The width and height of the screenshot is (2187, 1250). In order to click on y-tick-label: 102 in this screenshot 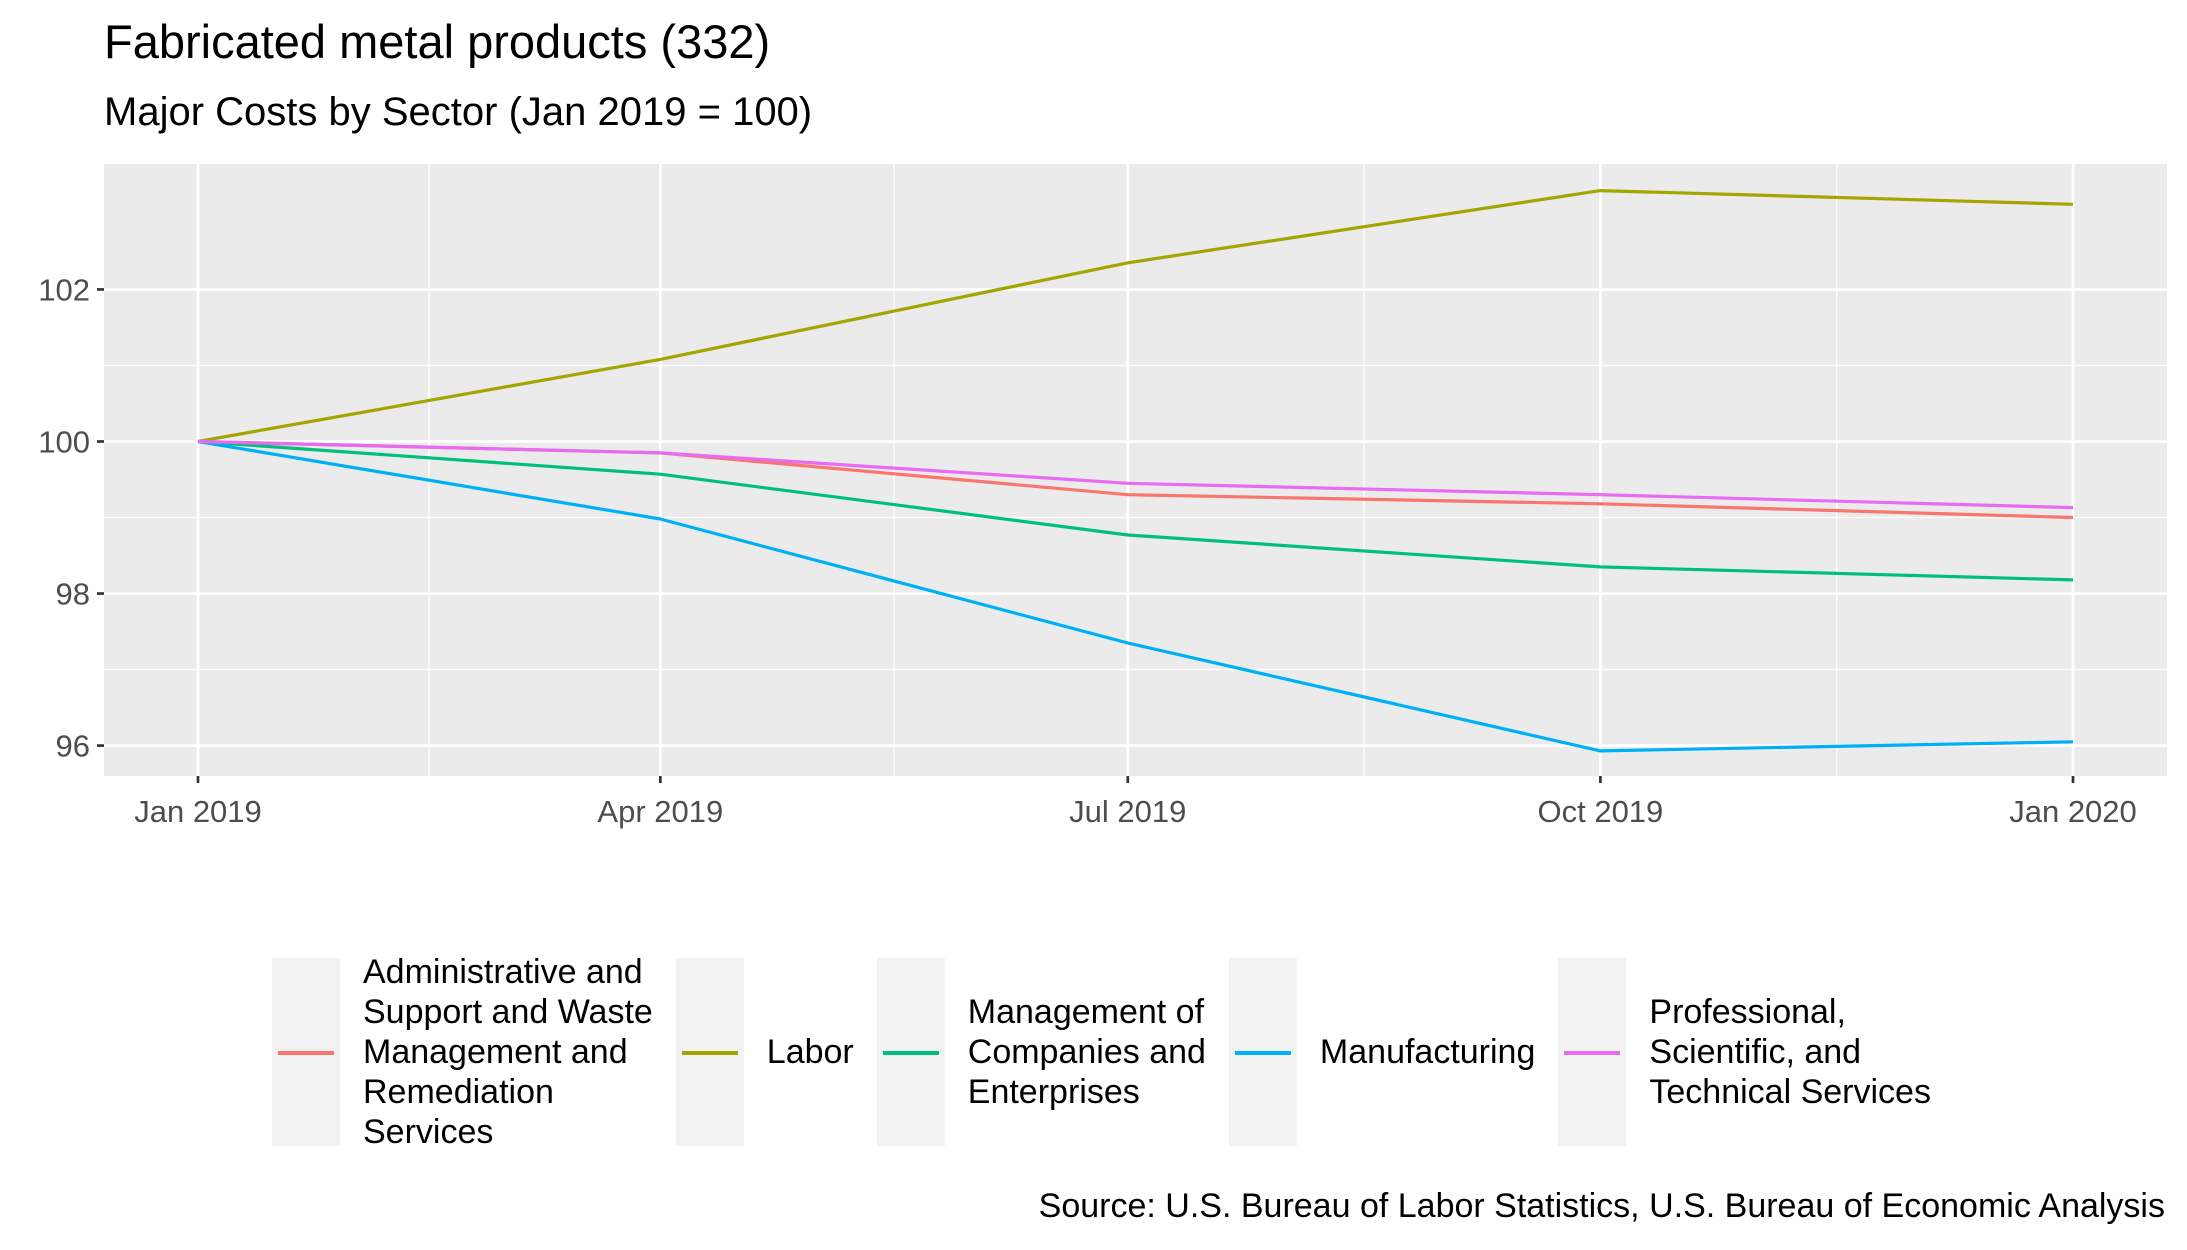, I will do `click(64, 289)`.